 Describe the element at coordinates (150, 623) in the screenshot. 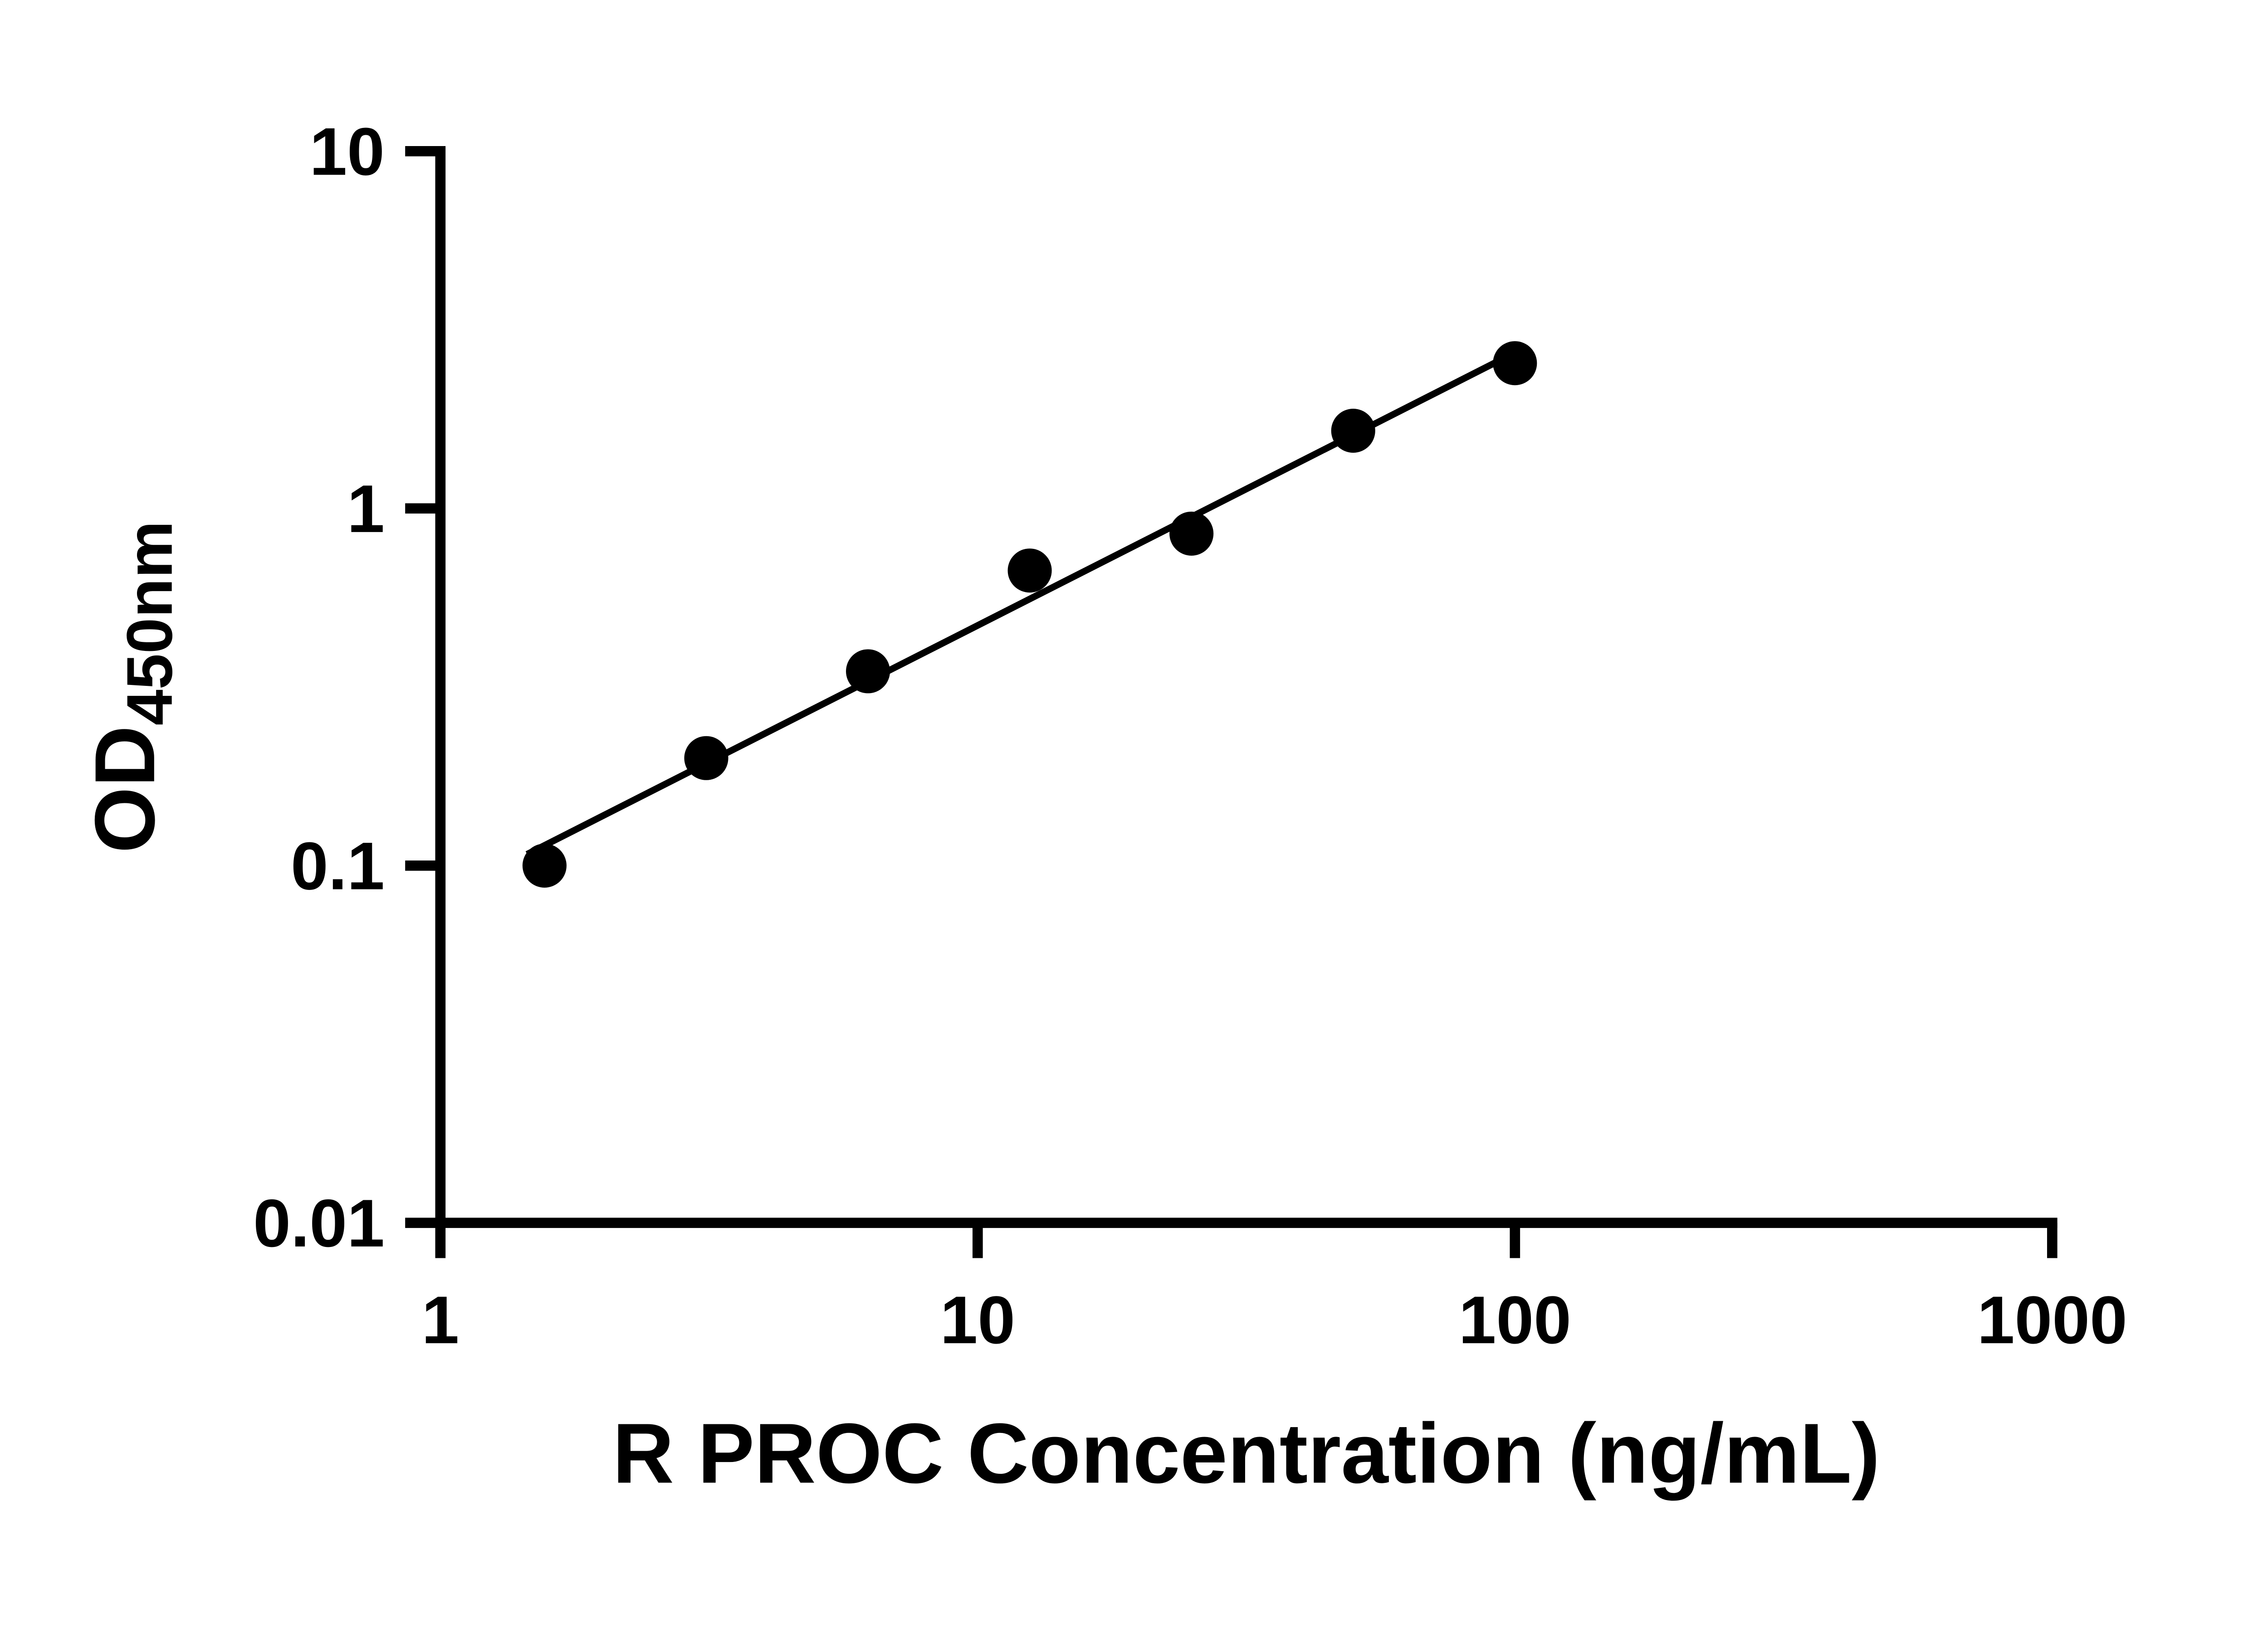

I see `y-axis-title-sub: 450nm` at that location.